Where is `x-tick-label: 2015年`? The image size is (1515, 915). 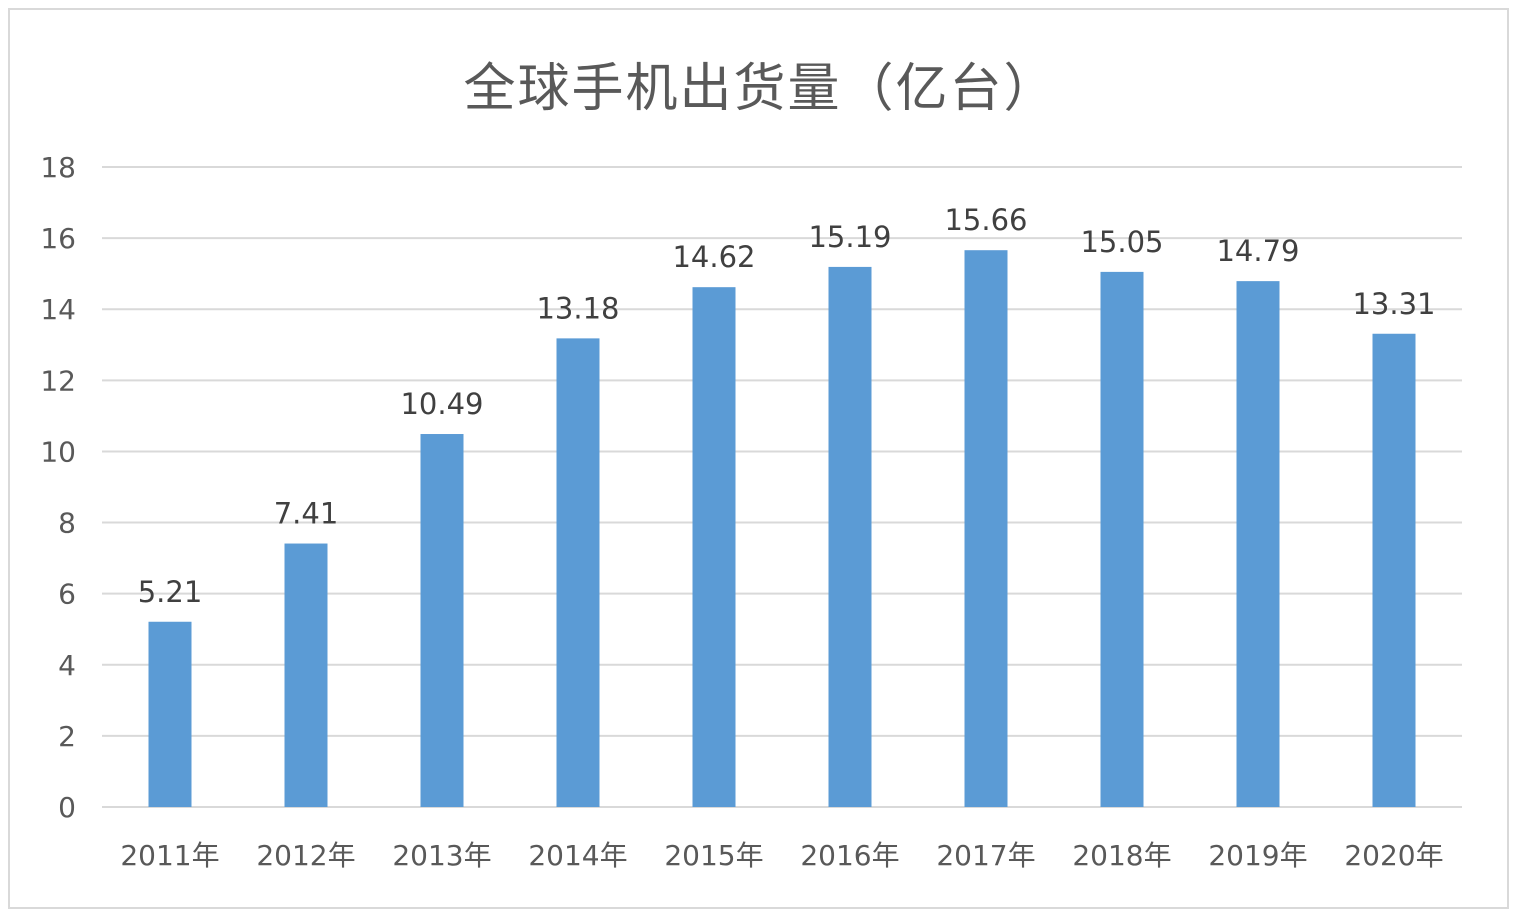 x-tick-label: 2015年 is located at coordinates (713, 855).